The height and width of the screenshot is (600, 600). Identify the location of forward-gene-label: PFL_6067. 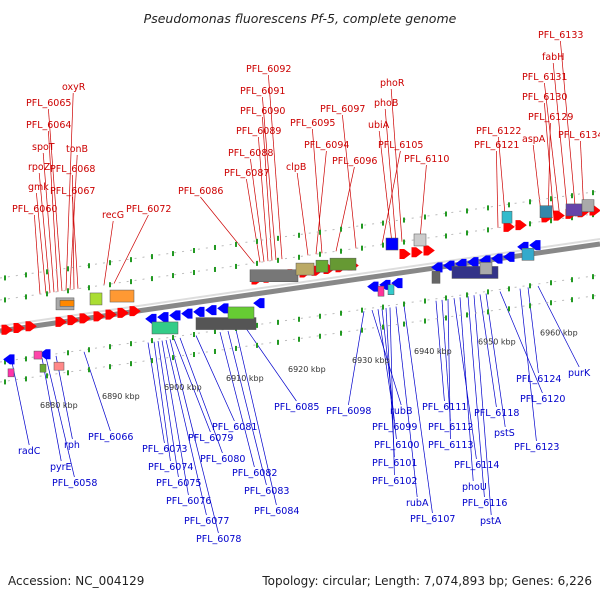
(72, 191).